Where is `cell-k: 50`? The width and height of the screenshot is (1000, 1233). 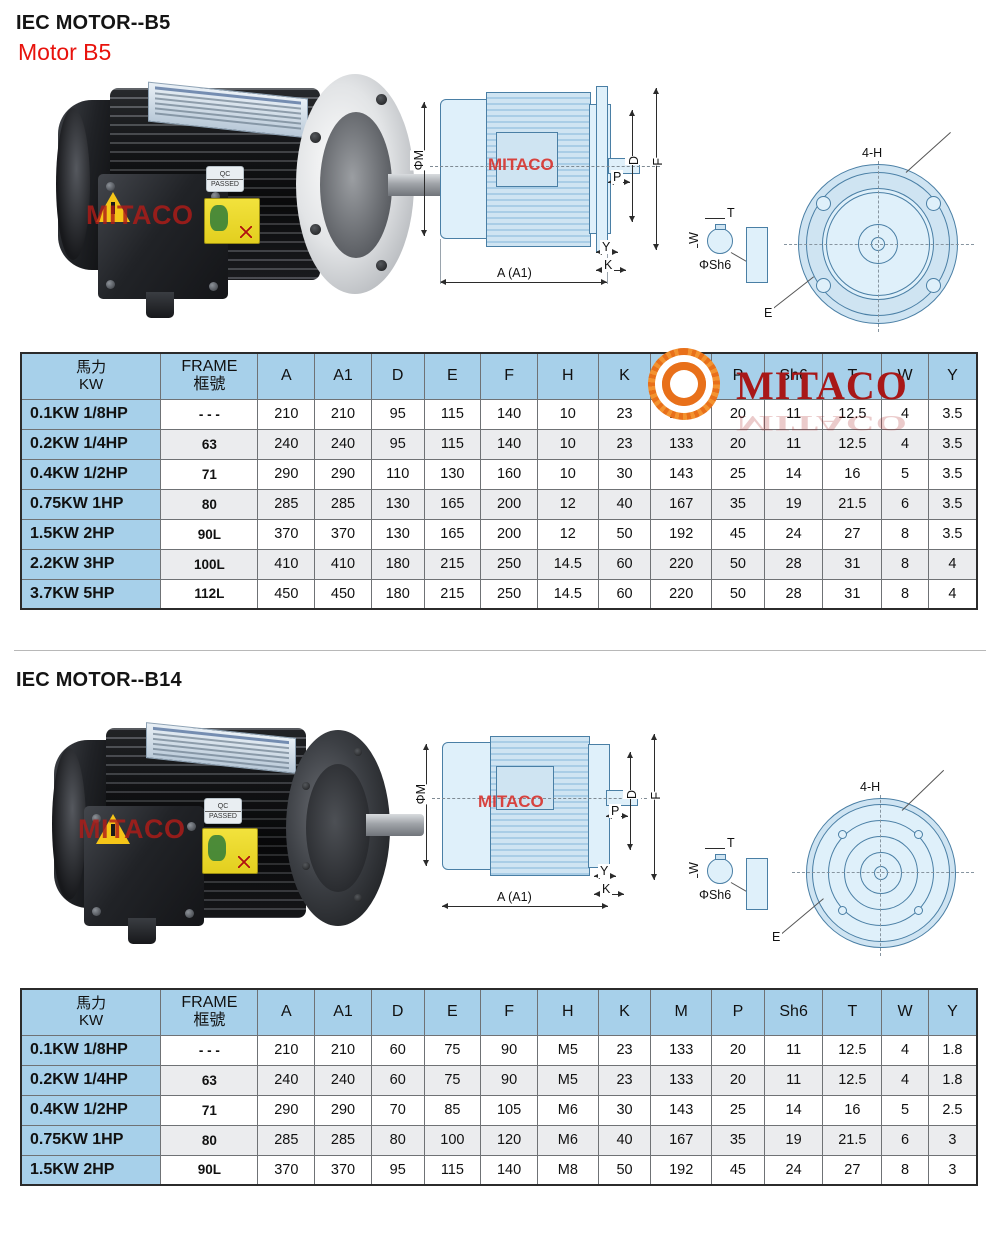
cell-k: 50 is located at coordinates (624, 1170).